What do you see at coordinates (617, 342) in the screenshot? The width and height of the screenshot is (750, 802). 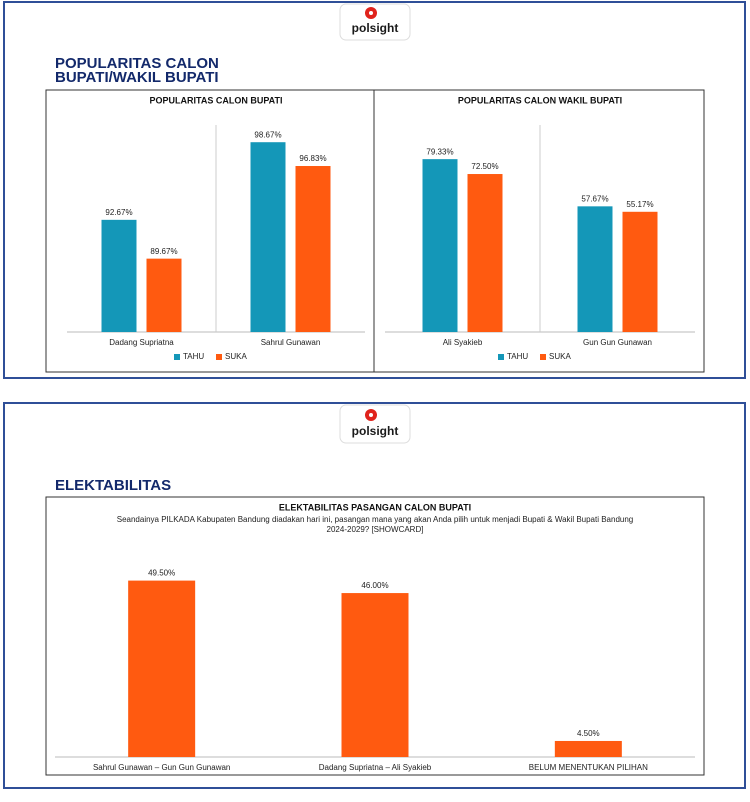 I see `x-tick-label: Gun Gun Gunawan` at bounding box center [617, 342].